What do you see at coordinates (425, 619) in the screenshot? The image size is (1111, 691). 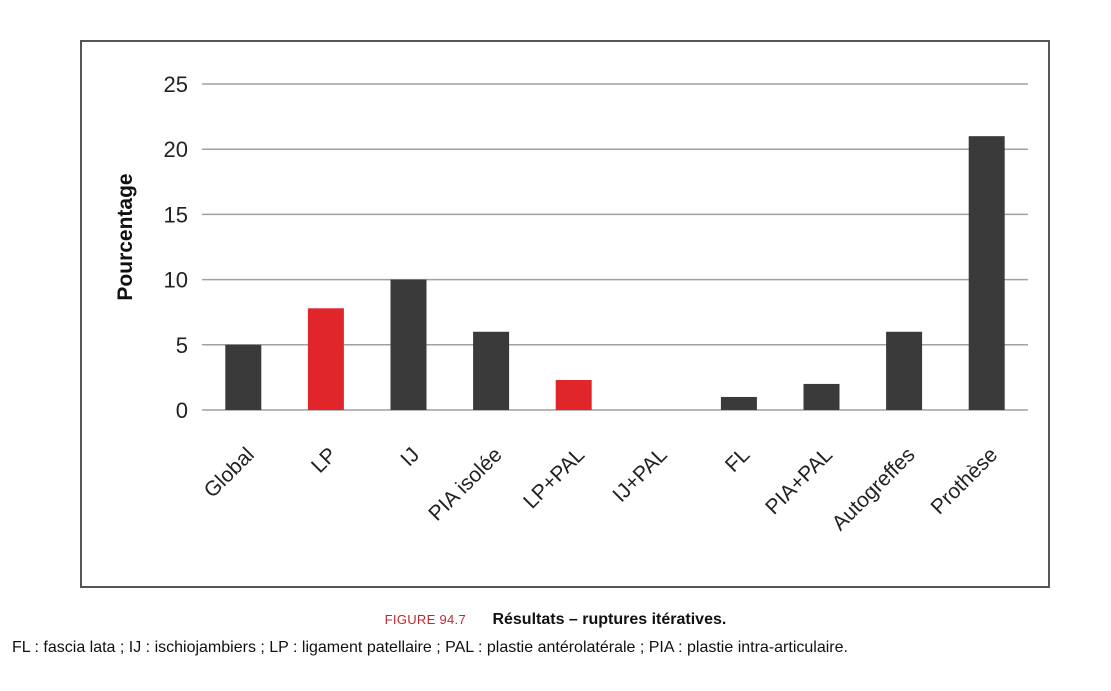 I see `figure-number: FIGURE 94.7` at bounding box center [425, 619].